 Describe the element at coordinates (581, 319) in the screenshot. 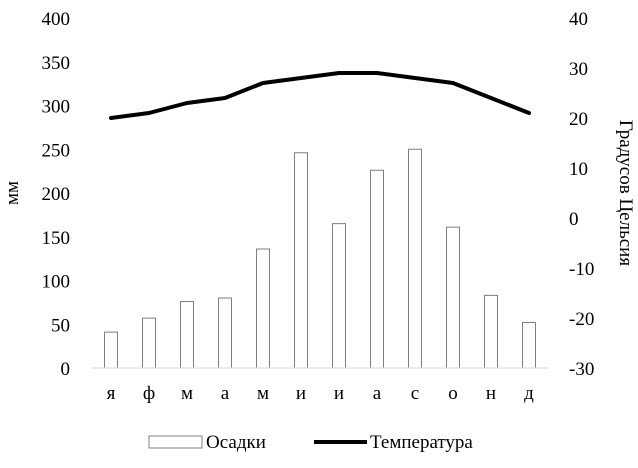

I see `right-tick-label: -20` at that location.